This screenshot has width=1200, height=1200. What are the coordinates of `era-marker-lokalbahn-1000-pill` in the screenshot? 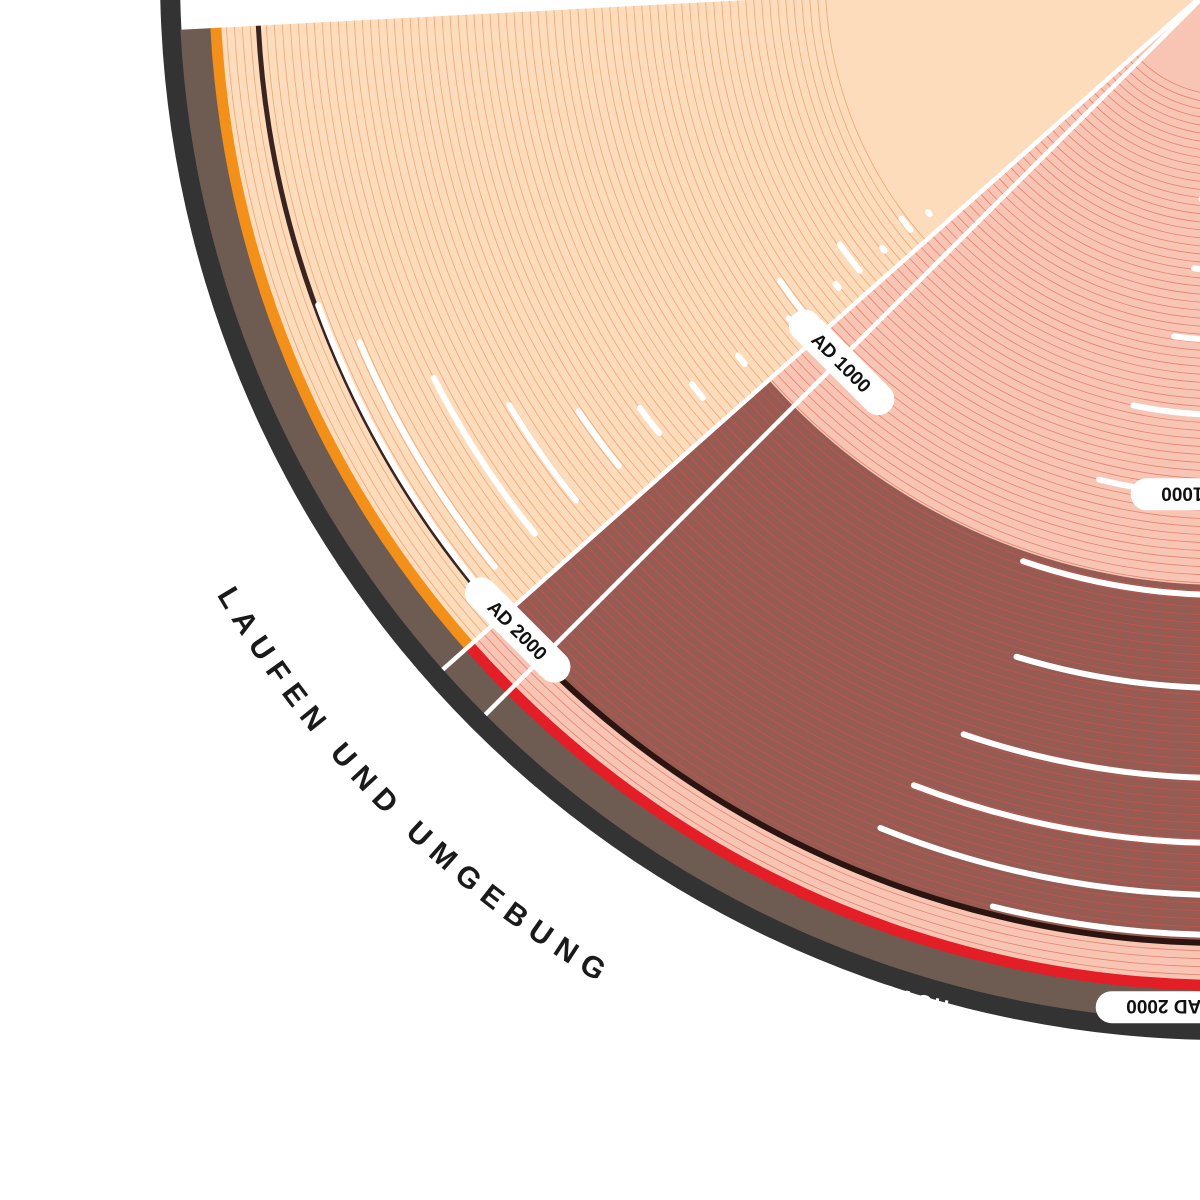 It's located at (841, 362).